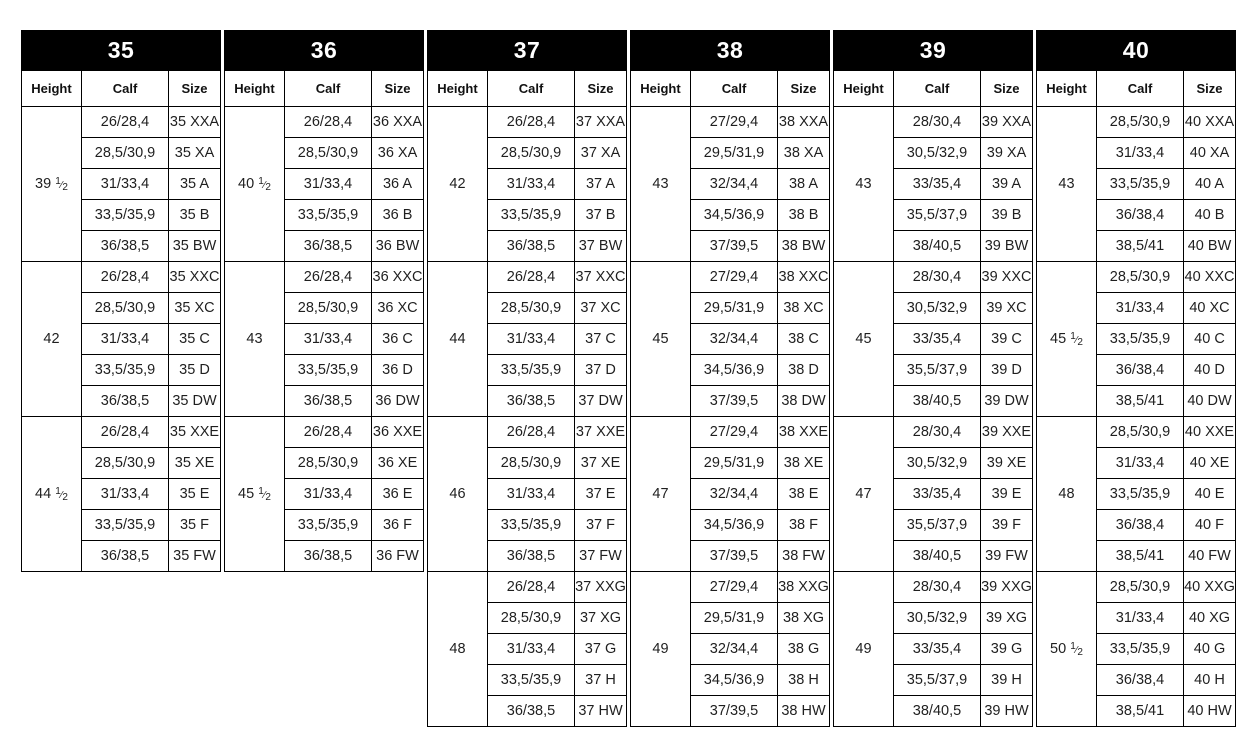 The height and width of the screenshot is (753, 1260). What do you see at coordinates (1209, 339) in the screenshot?
I see `size-cell: 40 C` at bounding box center [1209, 339].